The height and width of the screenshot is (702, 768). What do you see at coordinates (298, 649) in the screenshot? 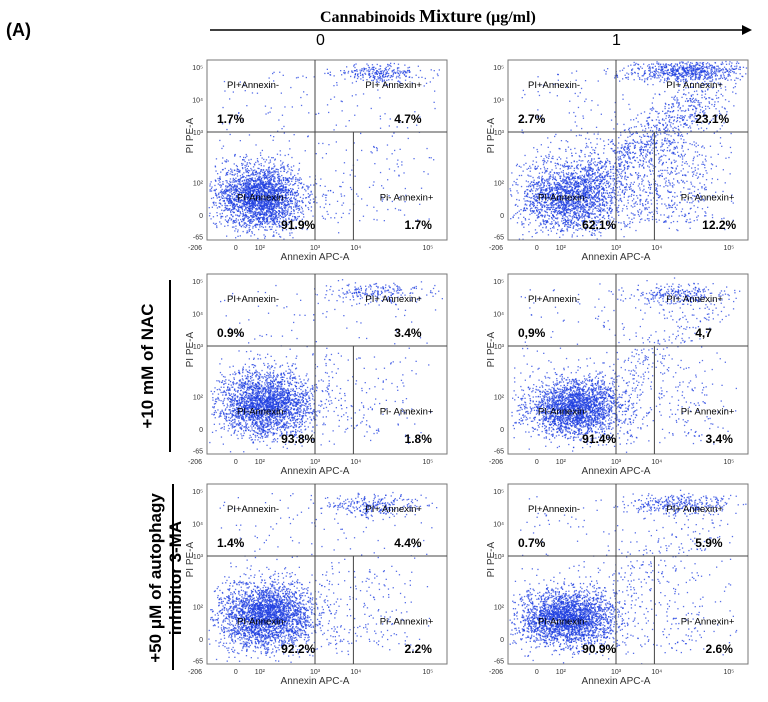
I see `quadrant-lower-left-value: 92.2%` at bounding box center [298, 649].